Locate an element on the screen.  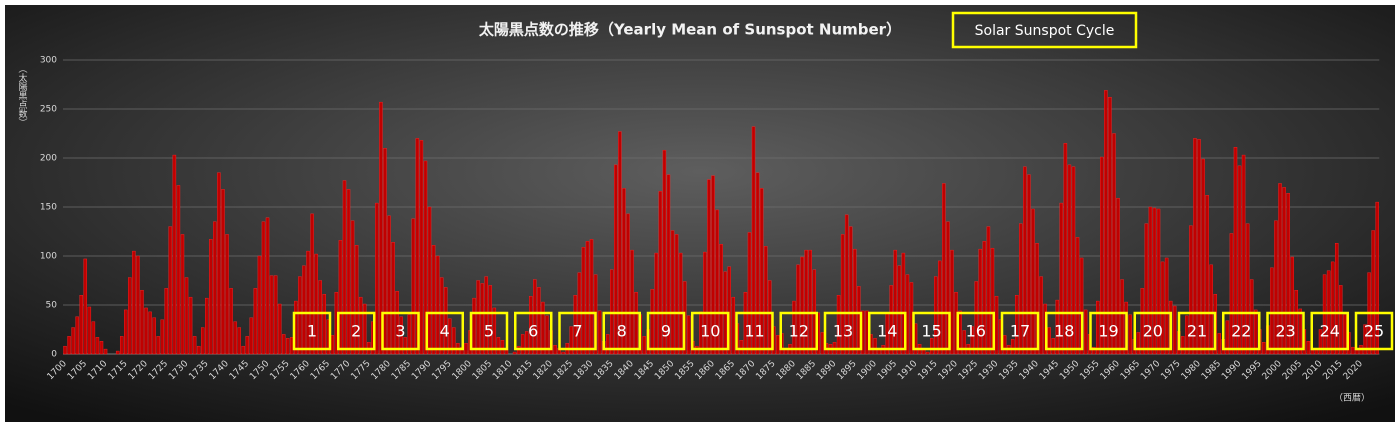
cycle-label: 25 is located at coordinates (1374, 331).